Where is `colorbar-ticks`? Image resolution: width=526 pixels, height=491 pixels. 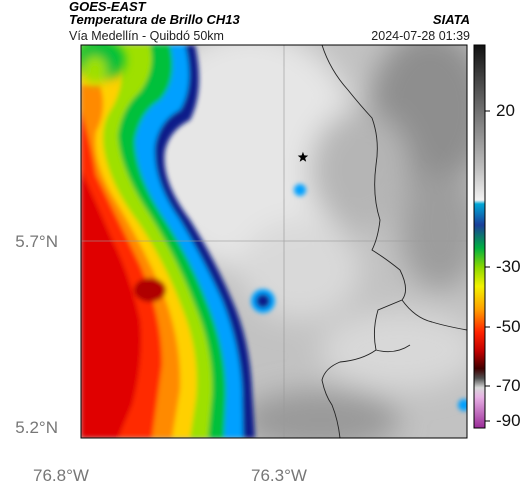
colorbar-ticks is located at coordinates (487, 266).